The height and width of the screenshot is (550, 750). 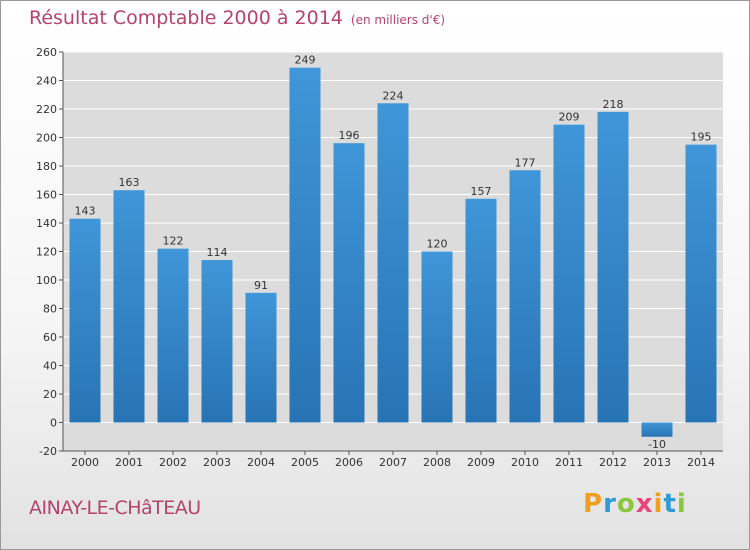 I want to click on x-tick-label: 2009, so click(x=481, y=462).